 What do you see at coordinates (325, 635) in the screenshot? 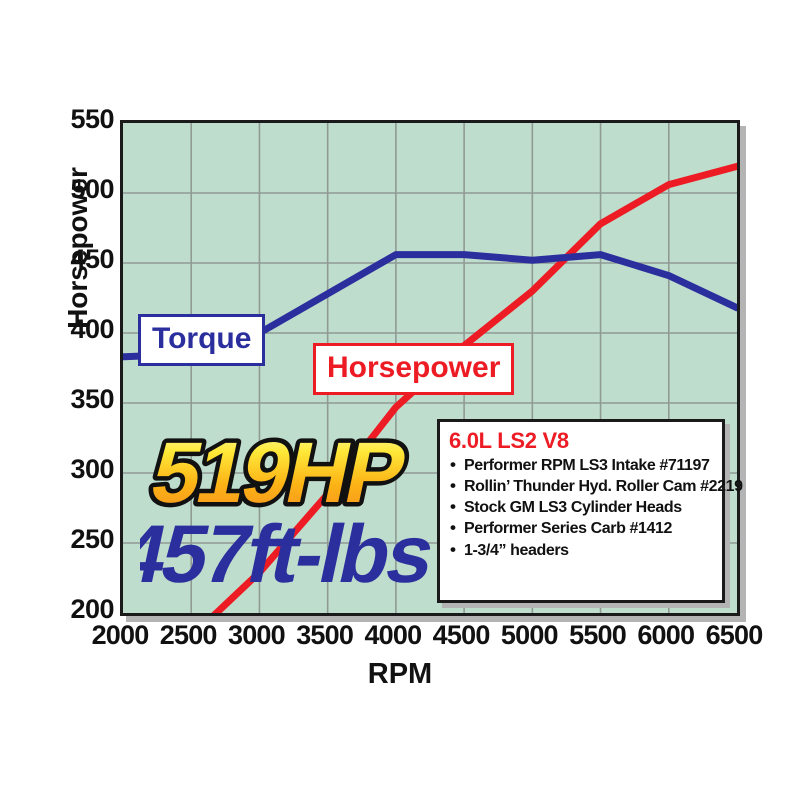
I see `x-tick-3500: 3500` at bounding box center [325, 635].